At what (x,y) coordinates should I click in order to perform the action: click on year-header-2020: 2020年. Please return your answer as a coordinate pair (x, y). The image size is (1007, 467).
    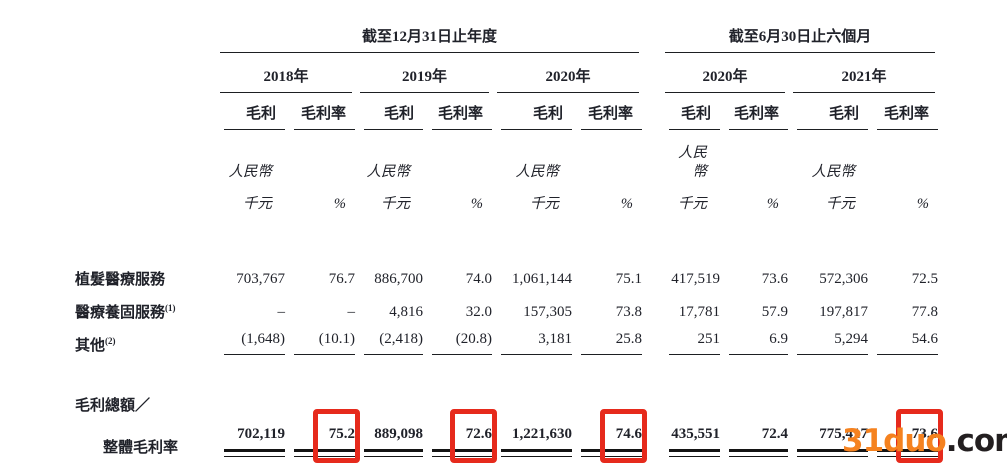
    Looking at the image, I should click on (568, 80).